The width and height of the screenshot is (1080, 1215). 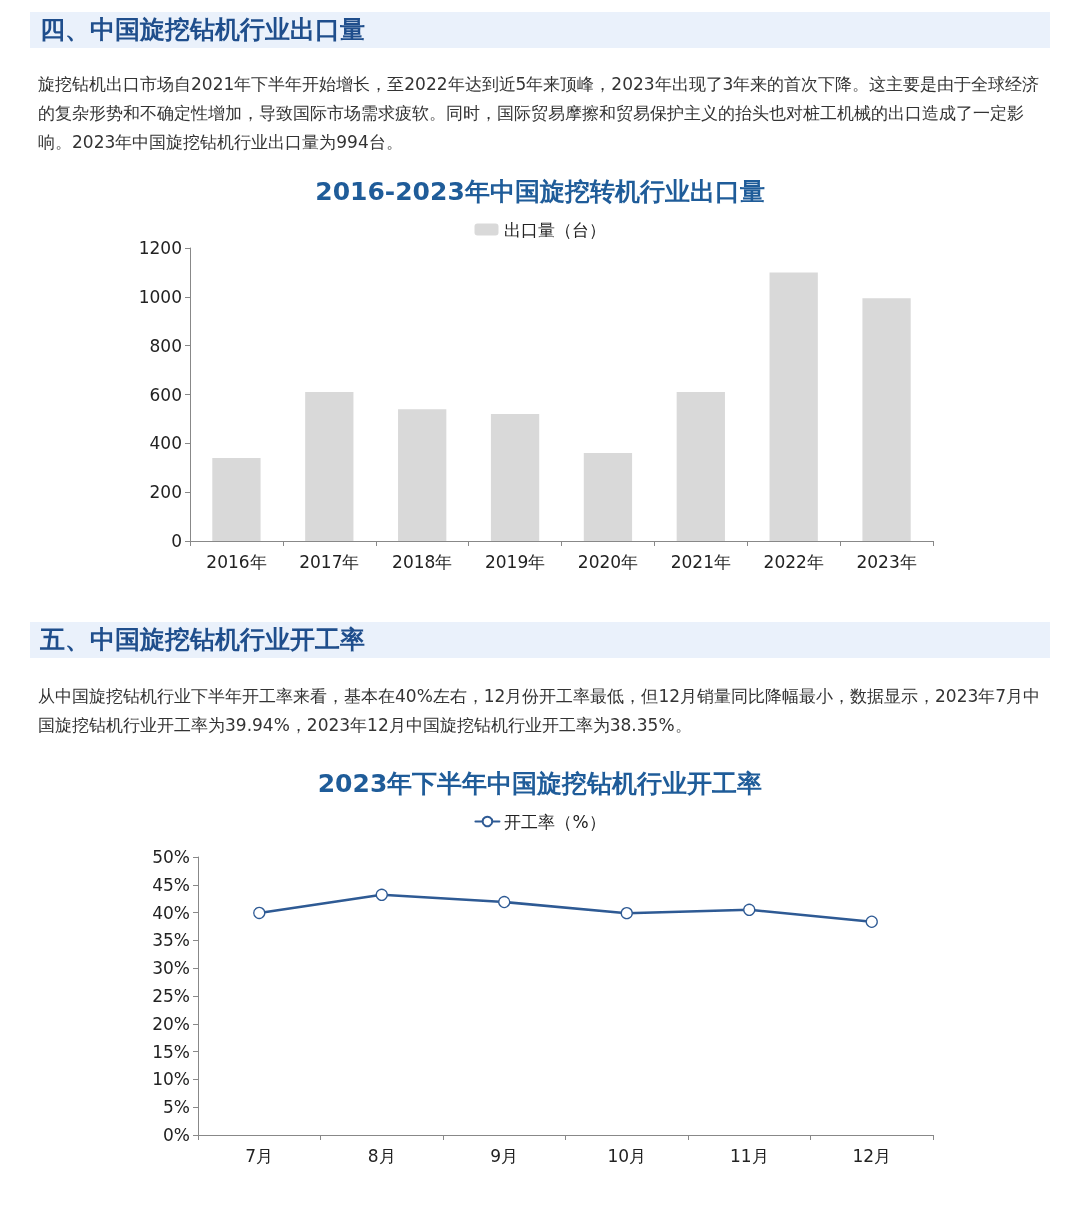 I want to click on legend-label: 出口量（台）, so click(x=554, y=229).